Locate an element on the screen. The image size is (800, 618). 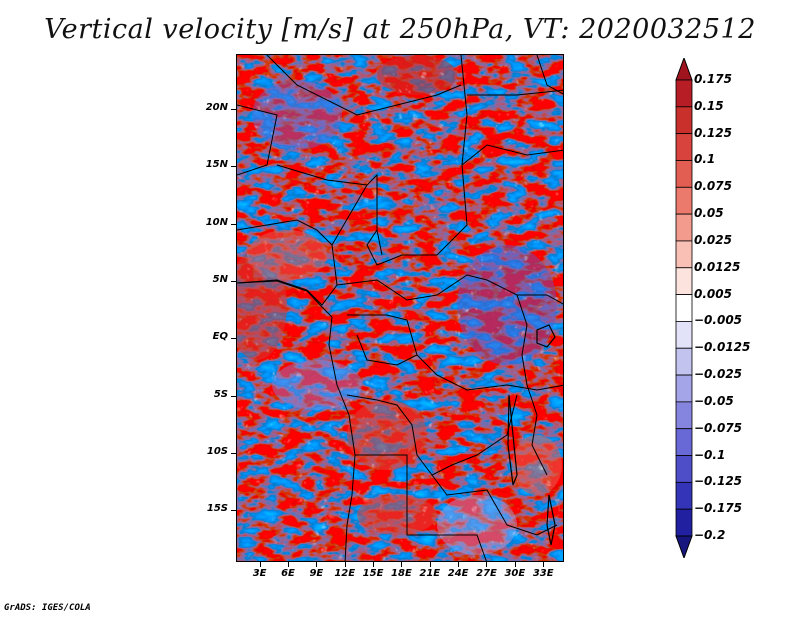
colorbar-level-label: −0.025 is located at coordinates (718, 374).